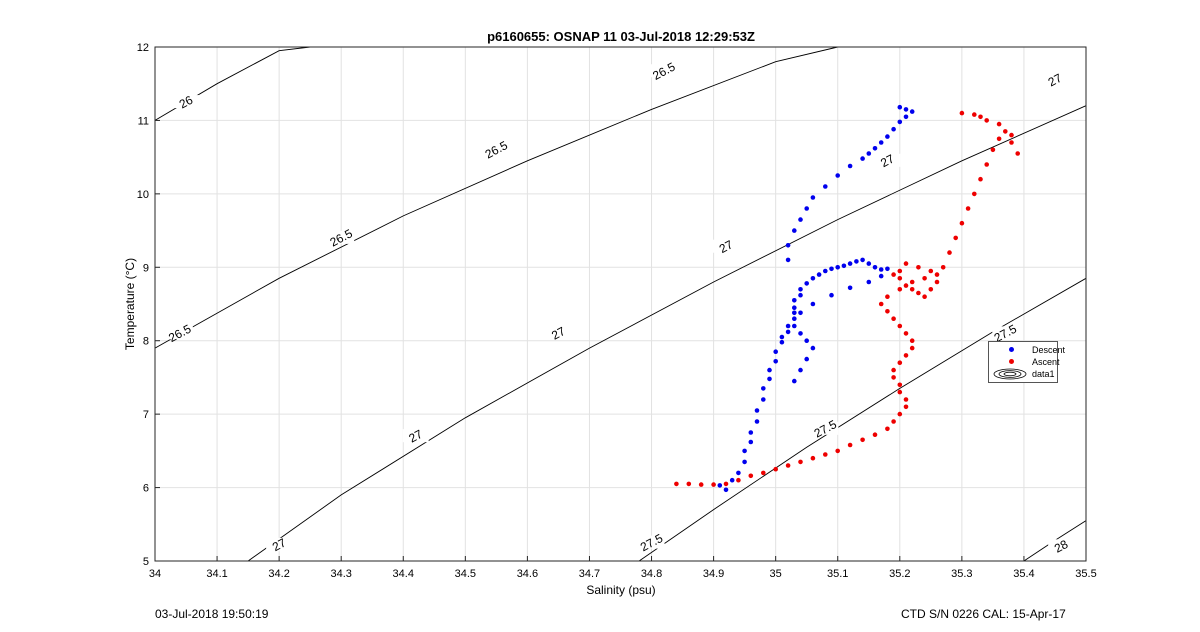 This screenshot has width=1200, height=632. I want to click on x-tick-label: 34.6, so click(527, 574).